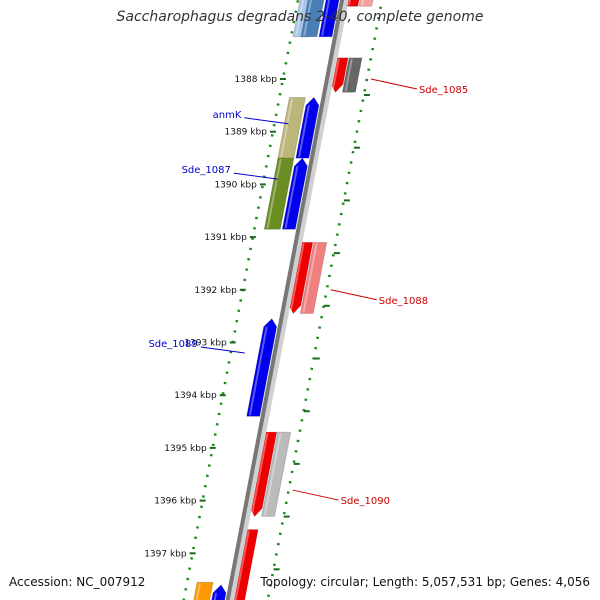  I want to click on tick-label: 1393 kbp, so click(205, 344).